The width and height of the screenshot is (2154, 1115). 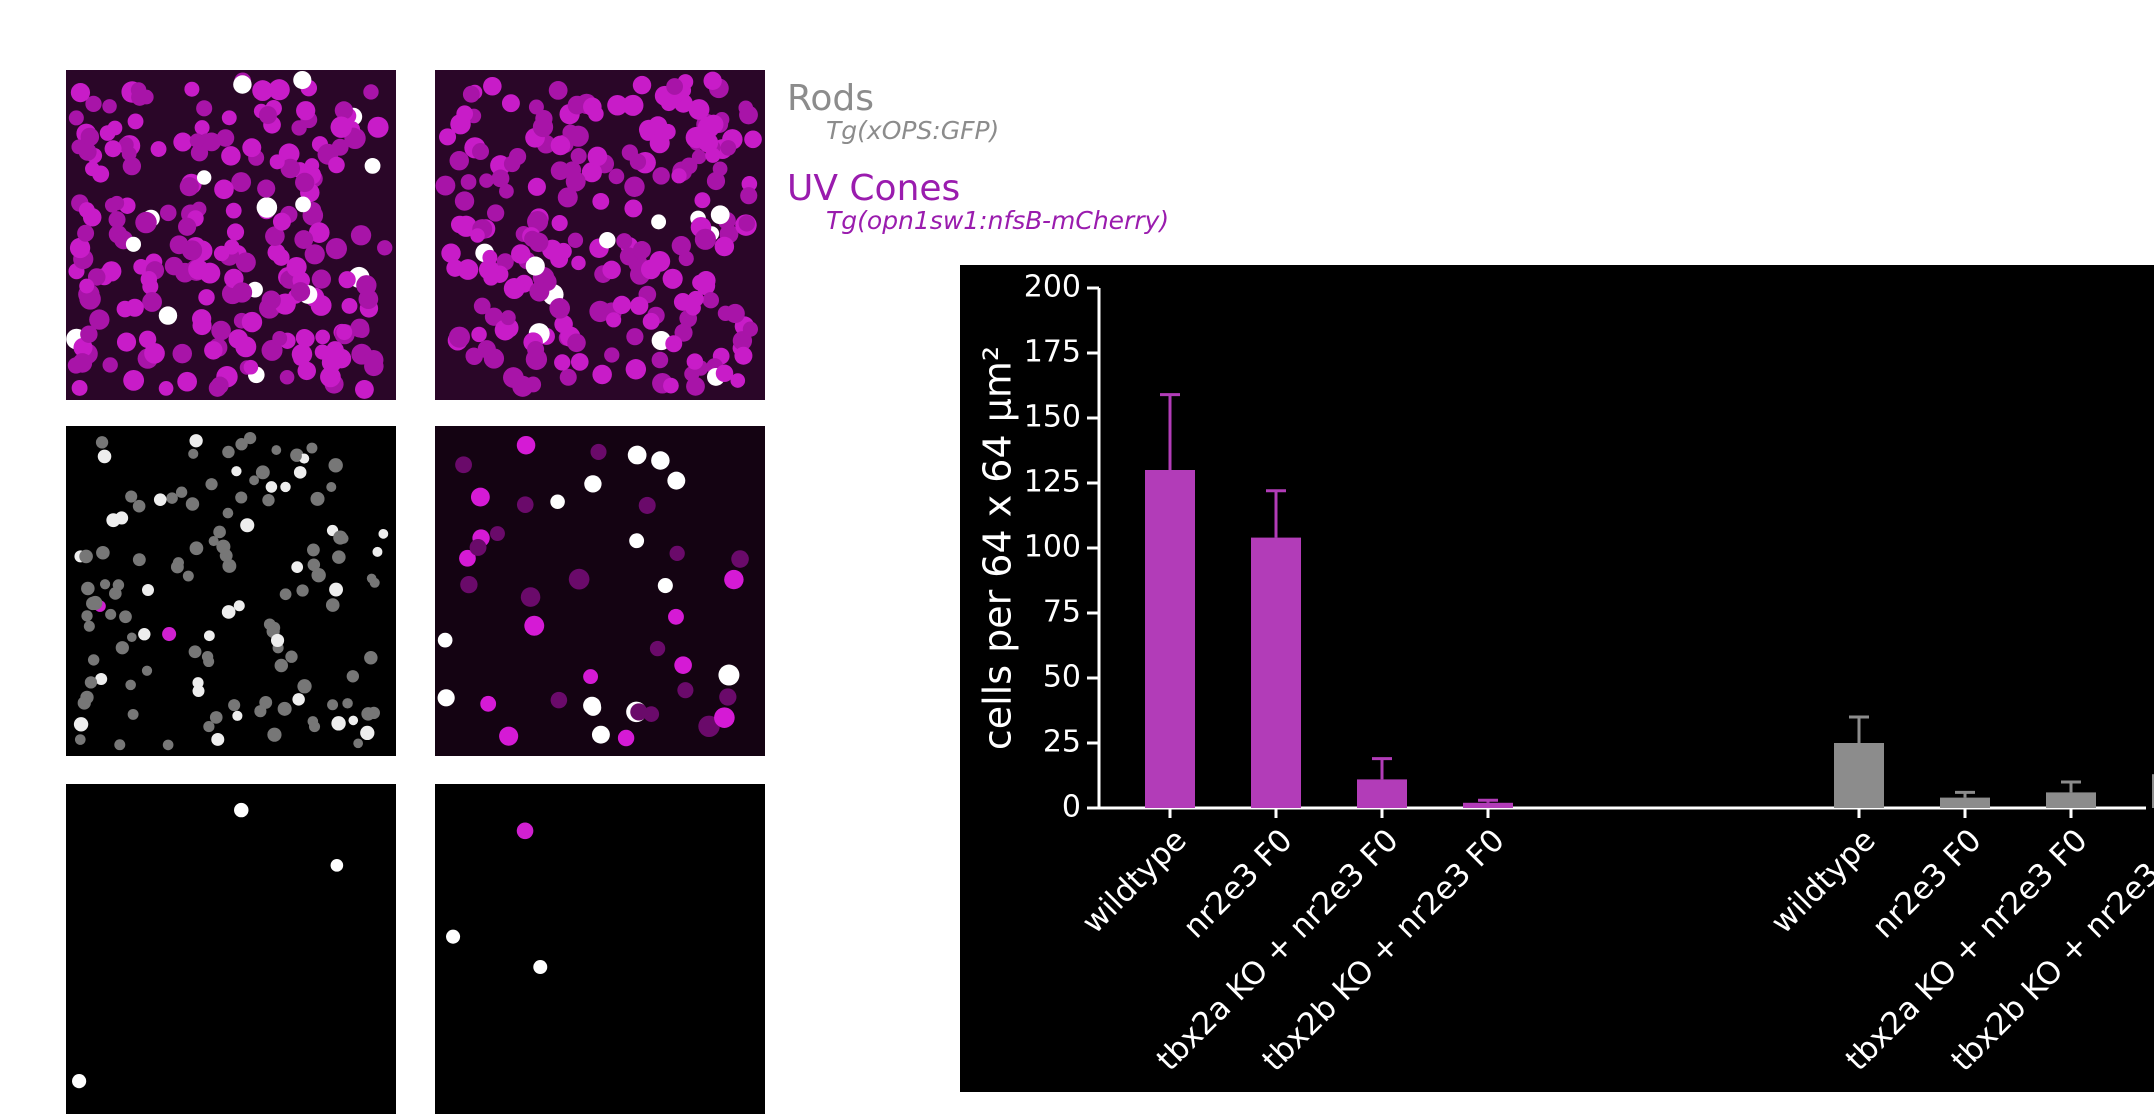 I want to click on micrograph, so click(x=600, y=235).